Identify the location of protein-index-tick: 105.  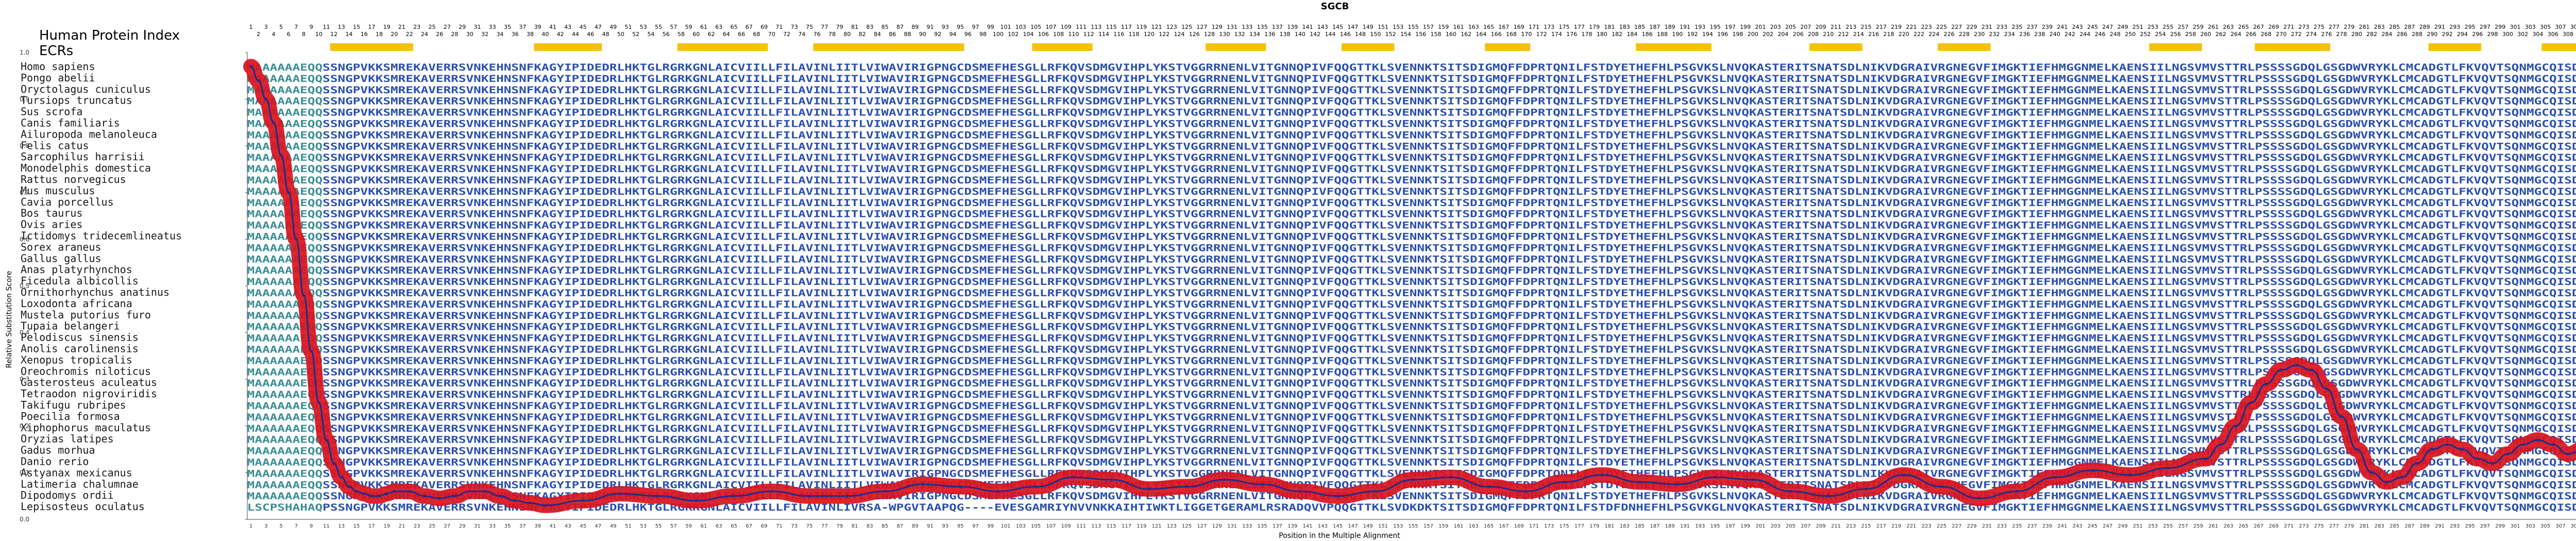
(1035, 27).